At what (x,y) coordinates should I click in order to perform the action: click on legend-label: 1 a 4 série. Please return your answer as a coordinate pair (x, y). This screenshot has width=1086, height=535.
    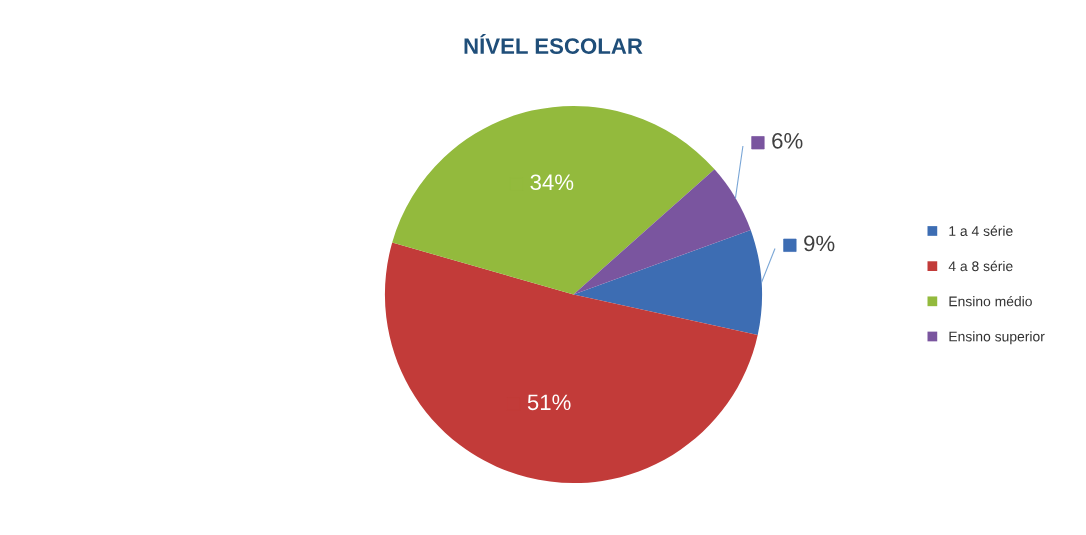
    Looking at the image, I should click on (981, 230).